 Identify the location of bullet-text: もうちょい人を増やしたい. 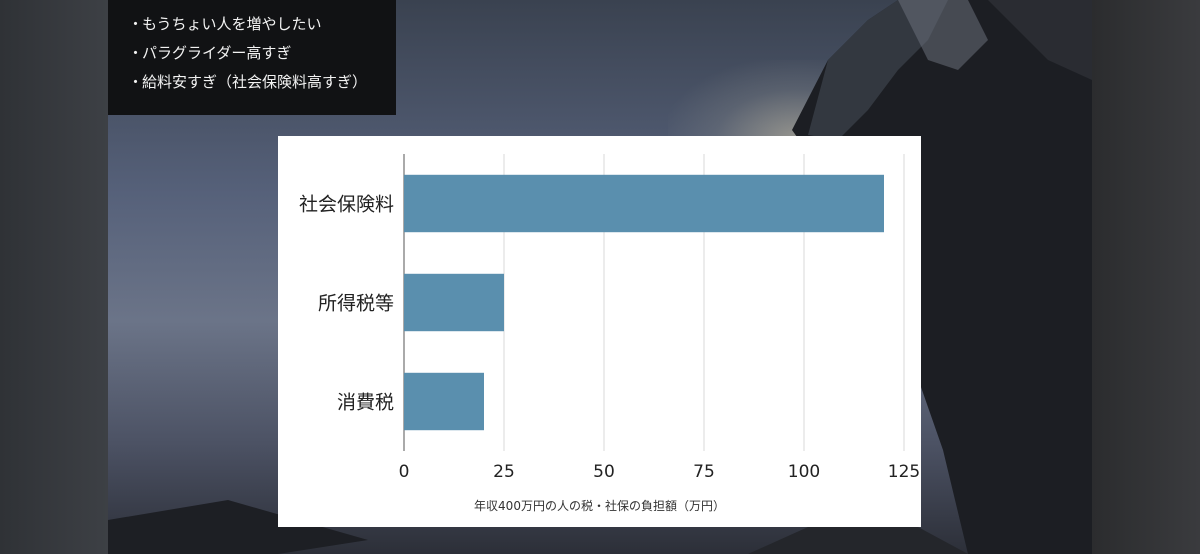
(232, 24).